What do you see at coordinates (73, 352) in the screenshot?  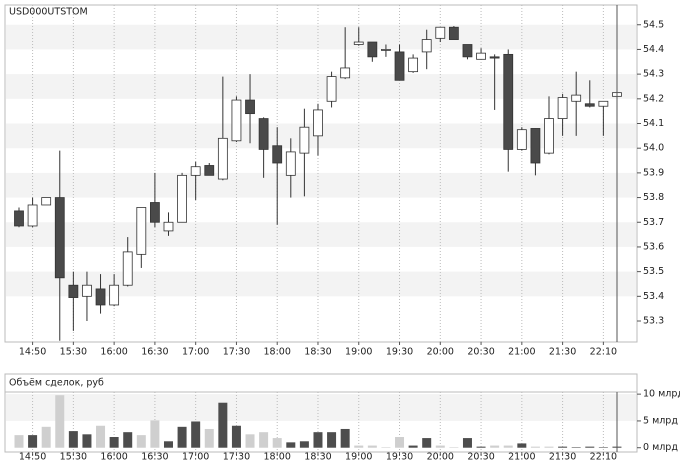 I see `x-tick-label: 15:30` at bounding box center [73, 352].